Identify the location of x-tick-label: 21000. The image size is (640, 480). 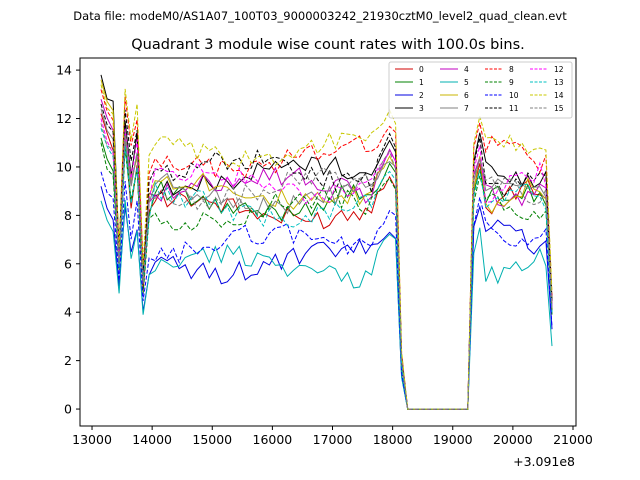
(573, 439).